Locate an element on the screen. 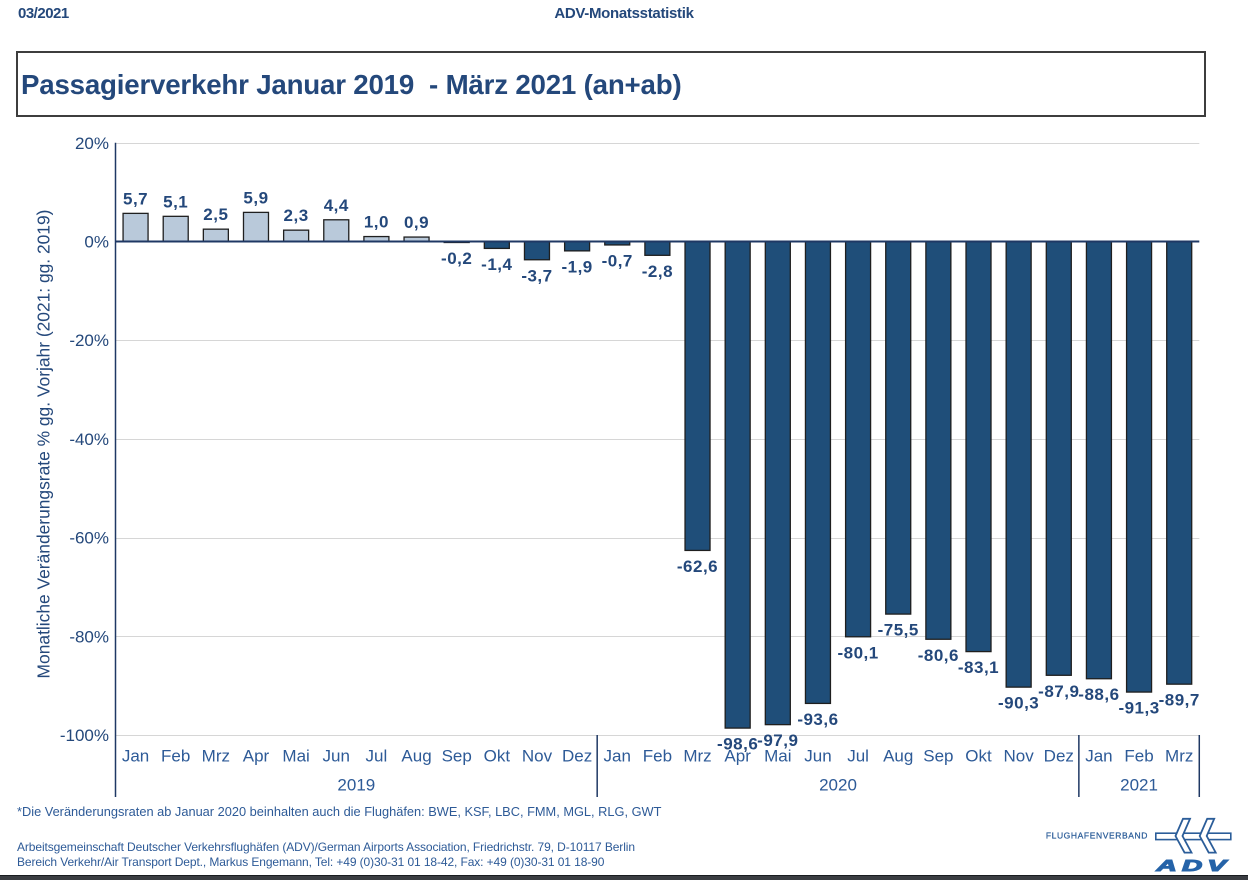 The width and height of the screenshot is (1248, 880). svg-text: -60% is located at coordinates (89, 538).